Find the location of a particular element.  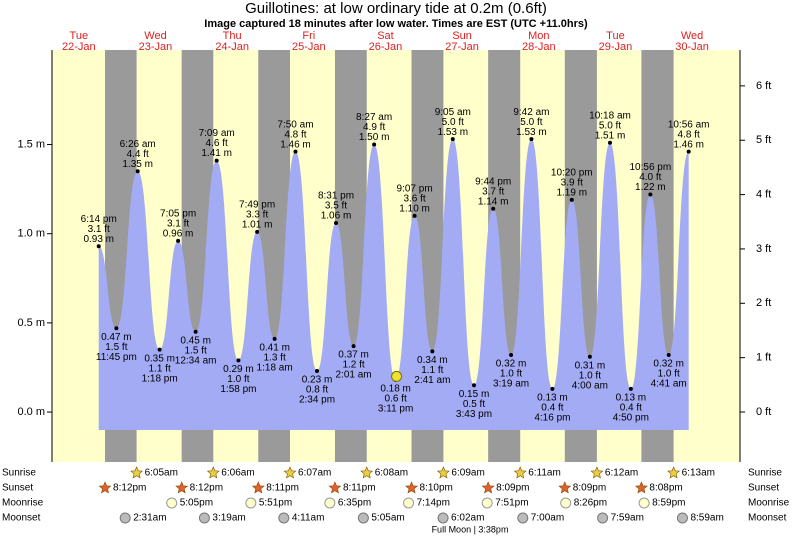

tide-label: 1.50 m is located at coordinates (374, 137).